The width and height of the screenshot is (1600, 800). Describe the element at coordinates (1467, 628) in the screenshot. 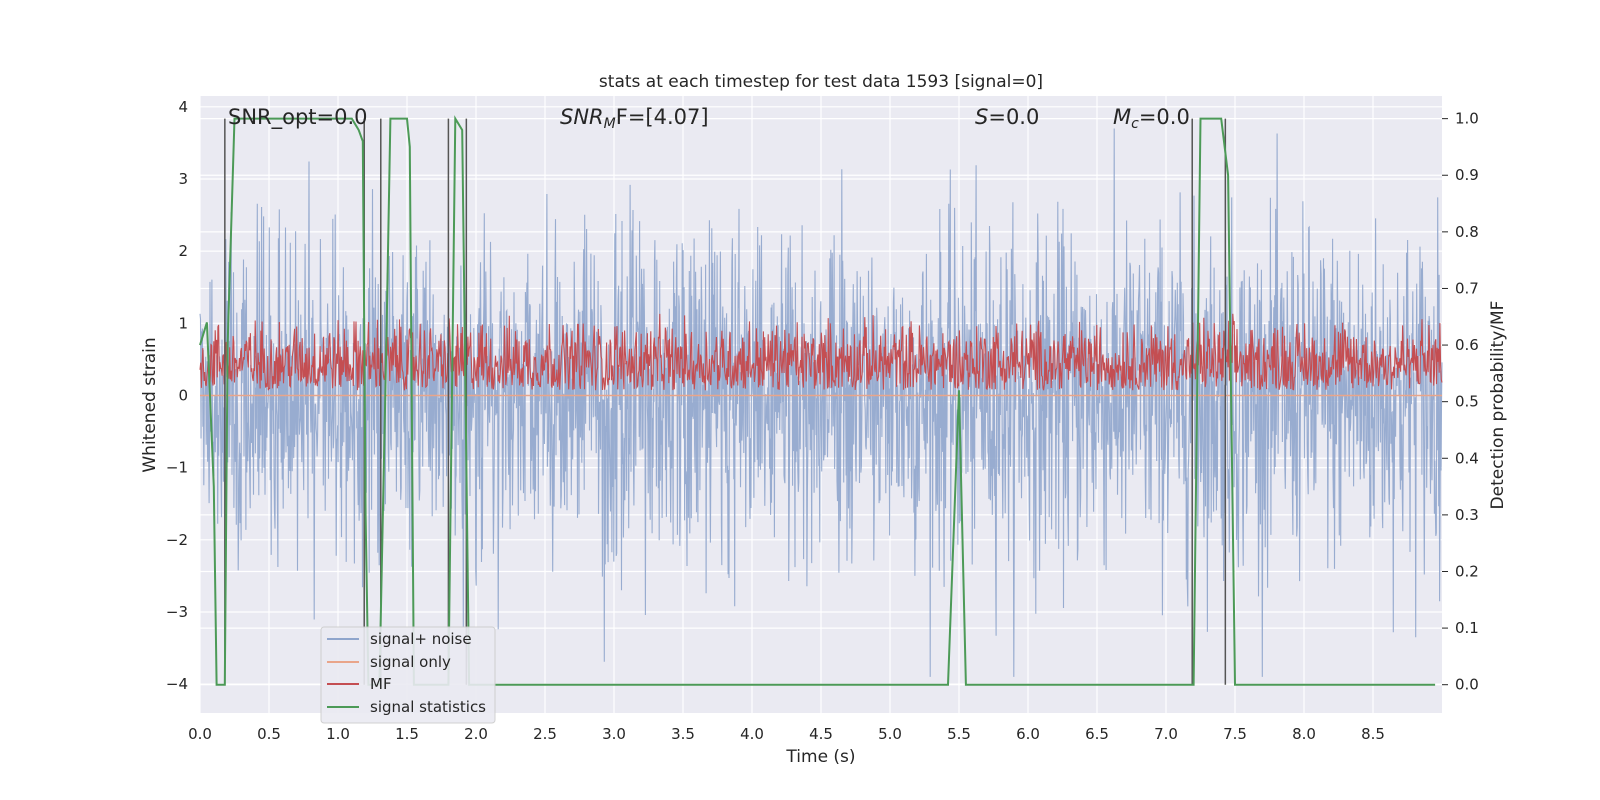

I see `y2-tick-label: 0.1` at that location.